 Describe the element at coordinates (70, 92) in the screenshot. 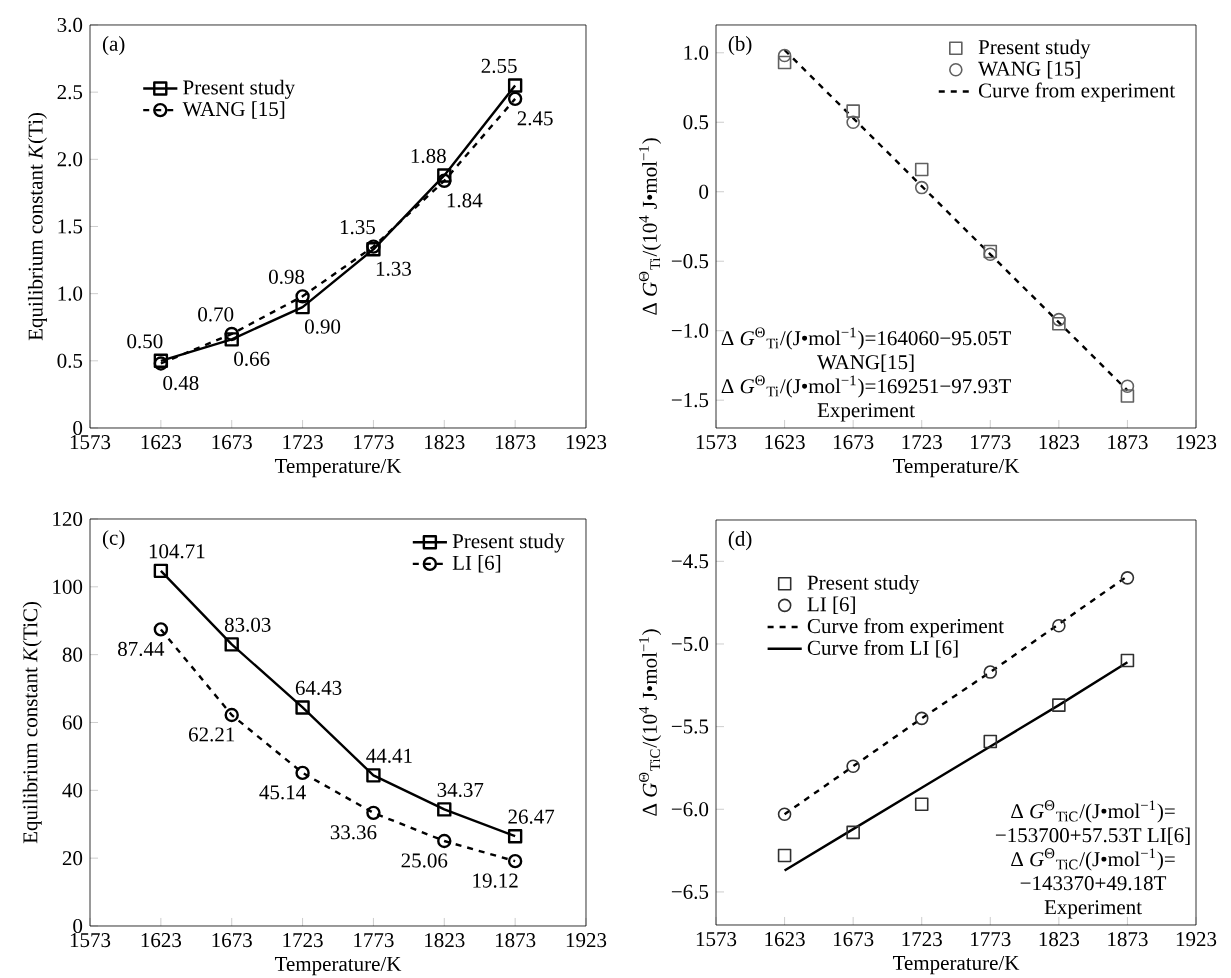

I see `y-tick-label: 2.5` at that location.